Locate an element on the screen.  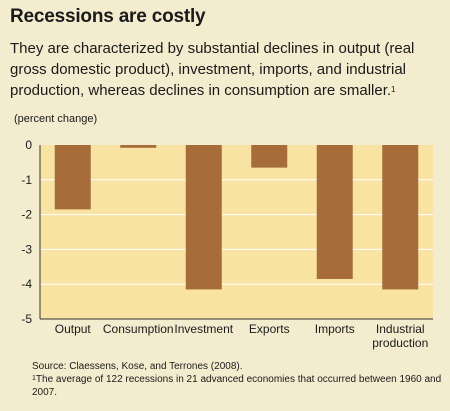
x-tick-label: Imports is located at coordinates (335, 329).